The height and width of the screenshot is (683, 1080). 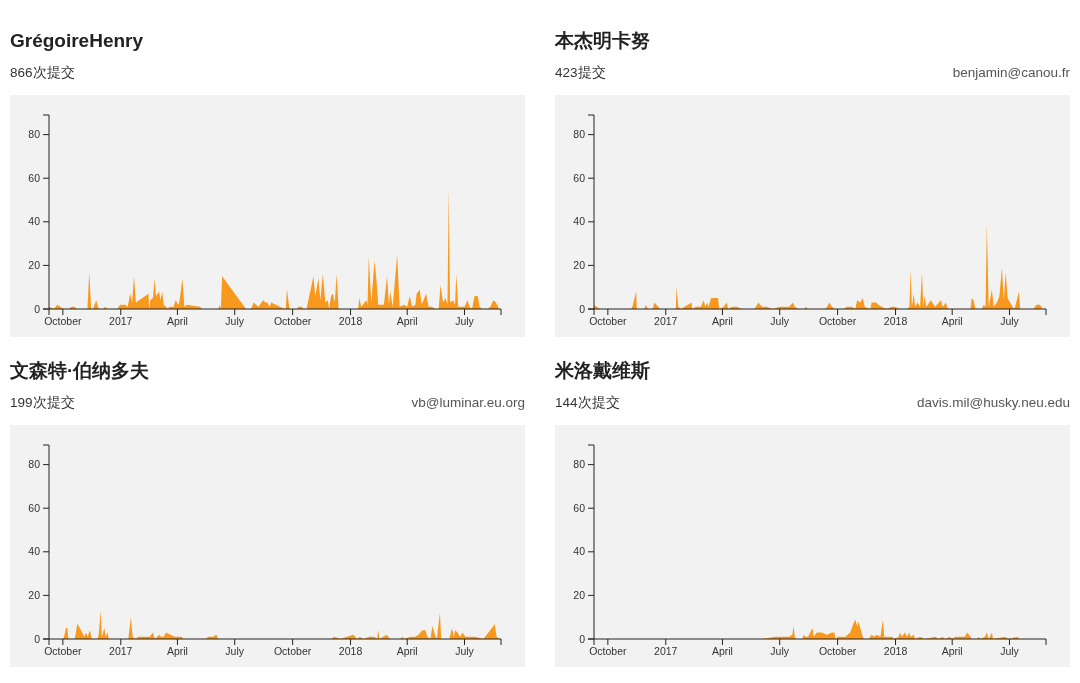 I want to click on chart-title: 本杰明卡努, so click(x=602, y=40).